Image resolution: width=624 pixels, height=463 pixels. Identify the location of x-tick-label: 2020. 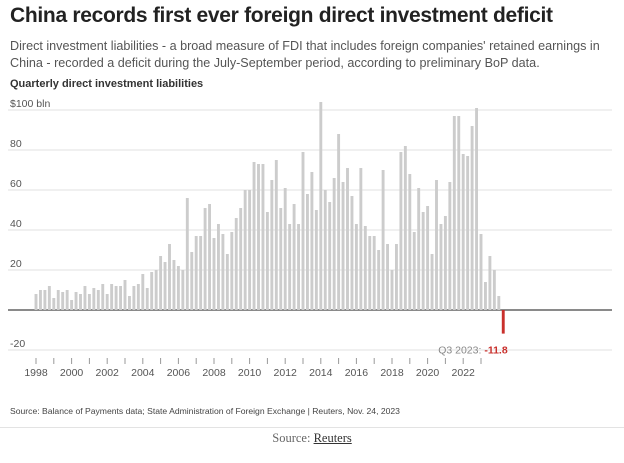
(428, 373).